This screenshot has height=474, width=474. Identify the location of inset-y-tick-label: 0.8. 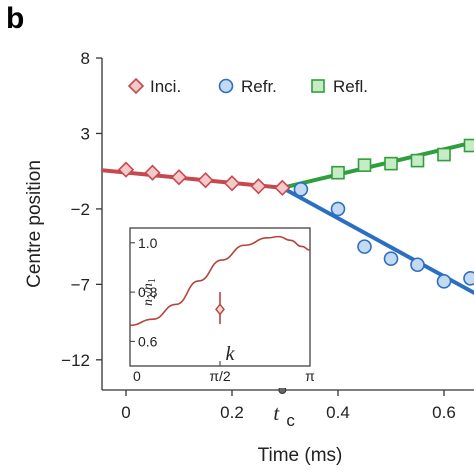
(148, 292).